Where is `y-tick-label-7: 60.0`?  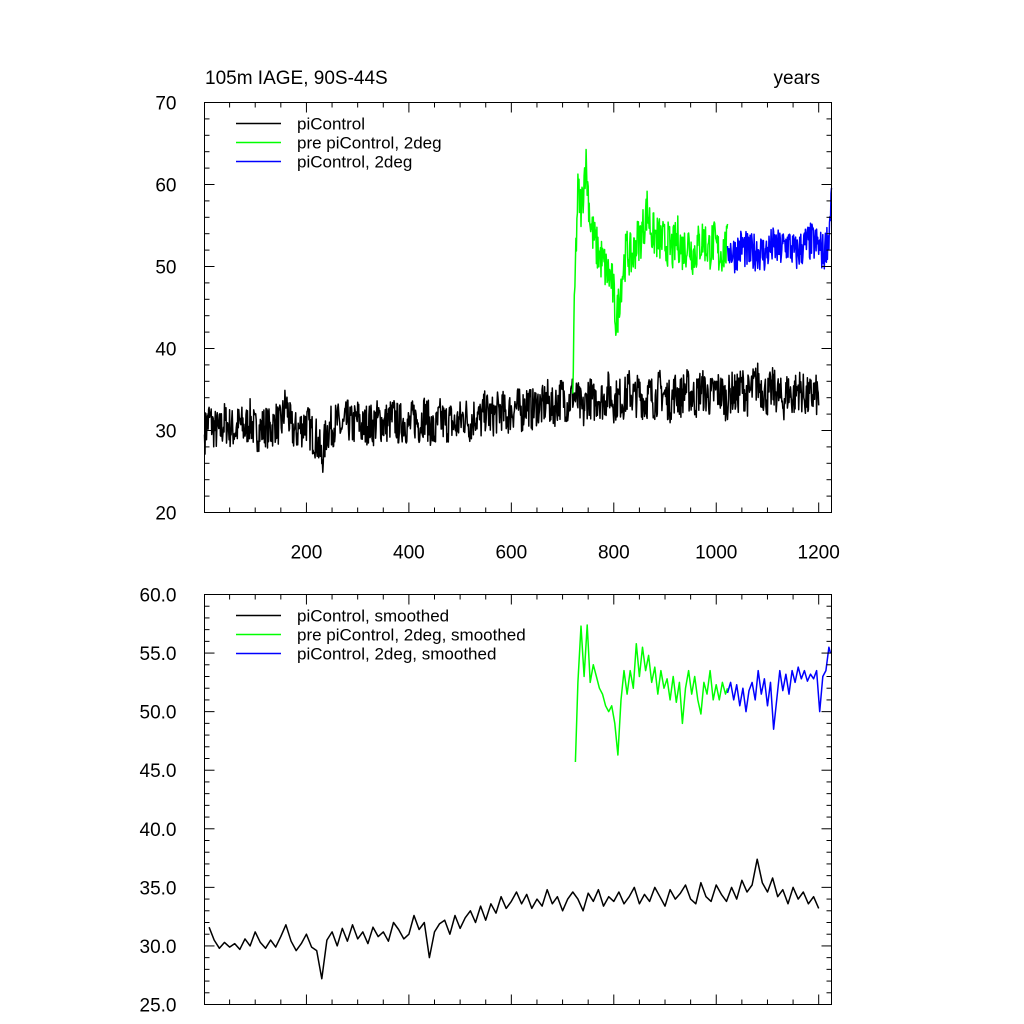 y-tick-label-7: 60.0 is located at coordinates (158, 596).